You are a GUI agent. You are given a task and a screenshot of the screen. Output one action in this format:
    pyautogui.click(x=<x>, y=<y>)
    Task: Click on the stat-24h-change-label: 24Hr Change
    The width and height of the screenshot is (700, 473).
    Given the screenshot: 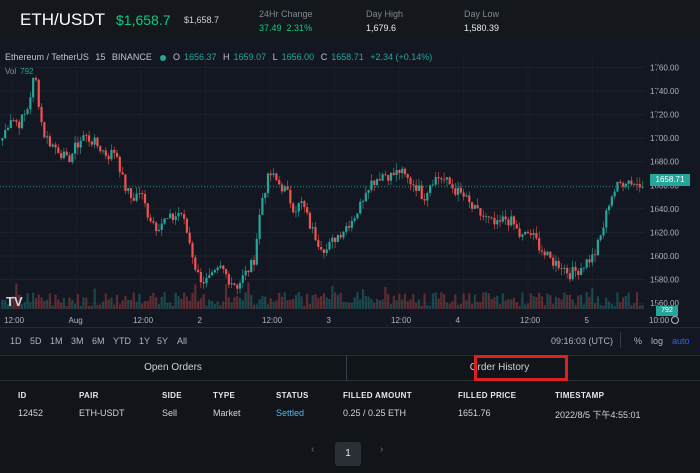 What is the action you would take?
    pyautogui.click(x=286, y=14)
    